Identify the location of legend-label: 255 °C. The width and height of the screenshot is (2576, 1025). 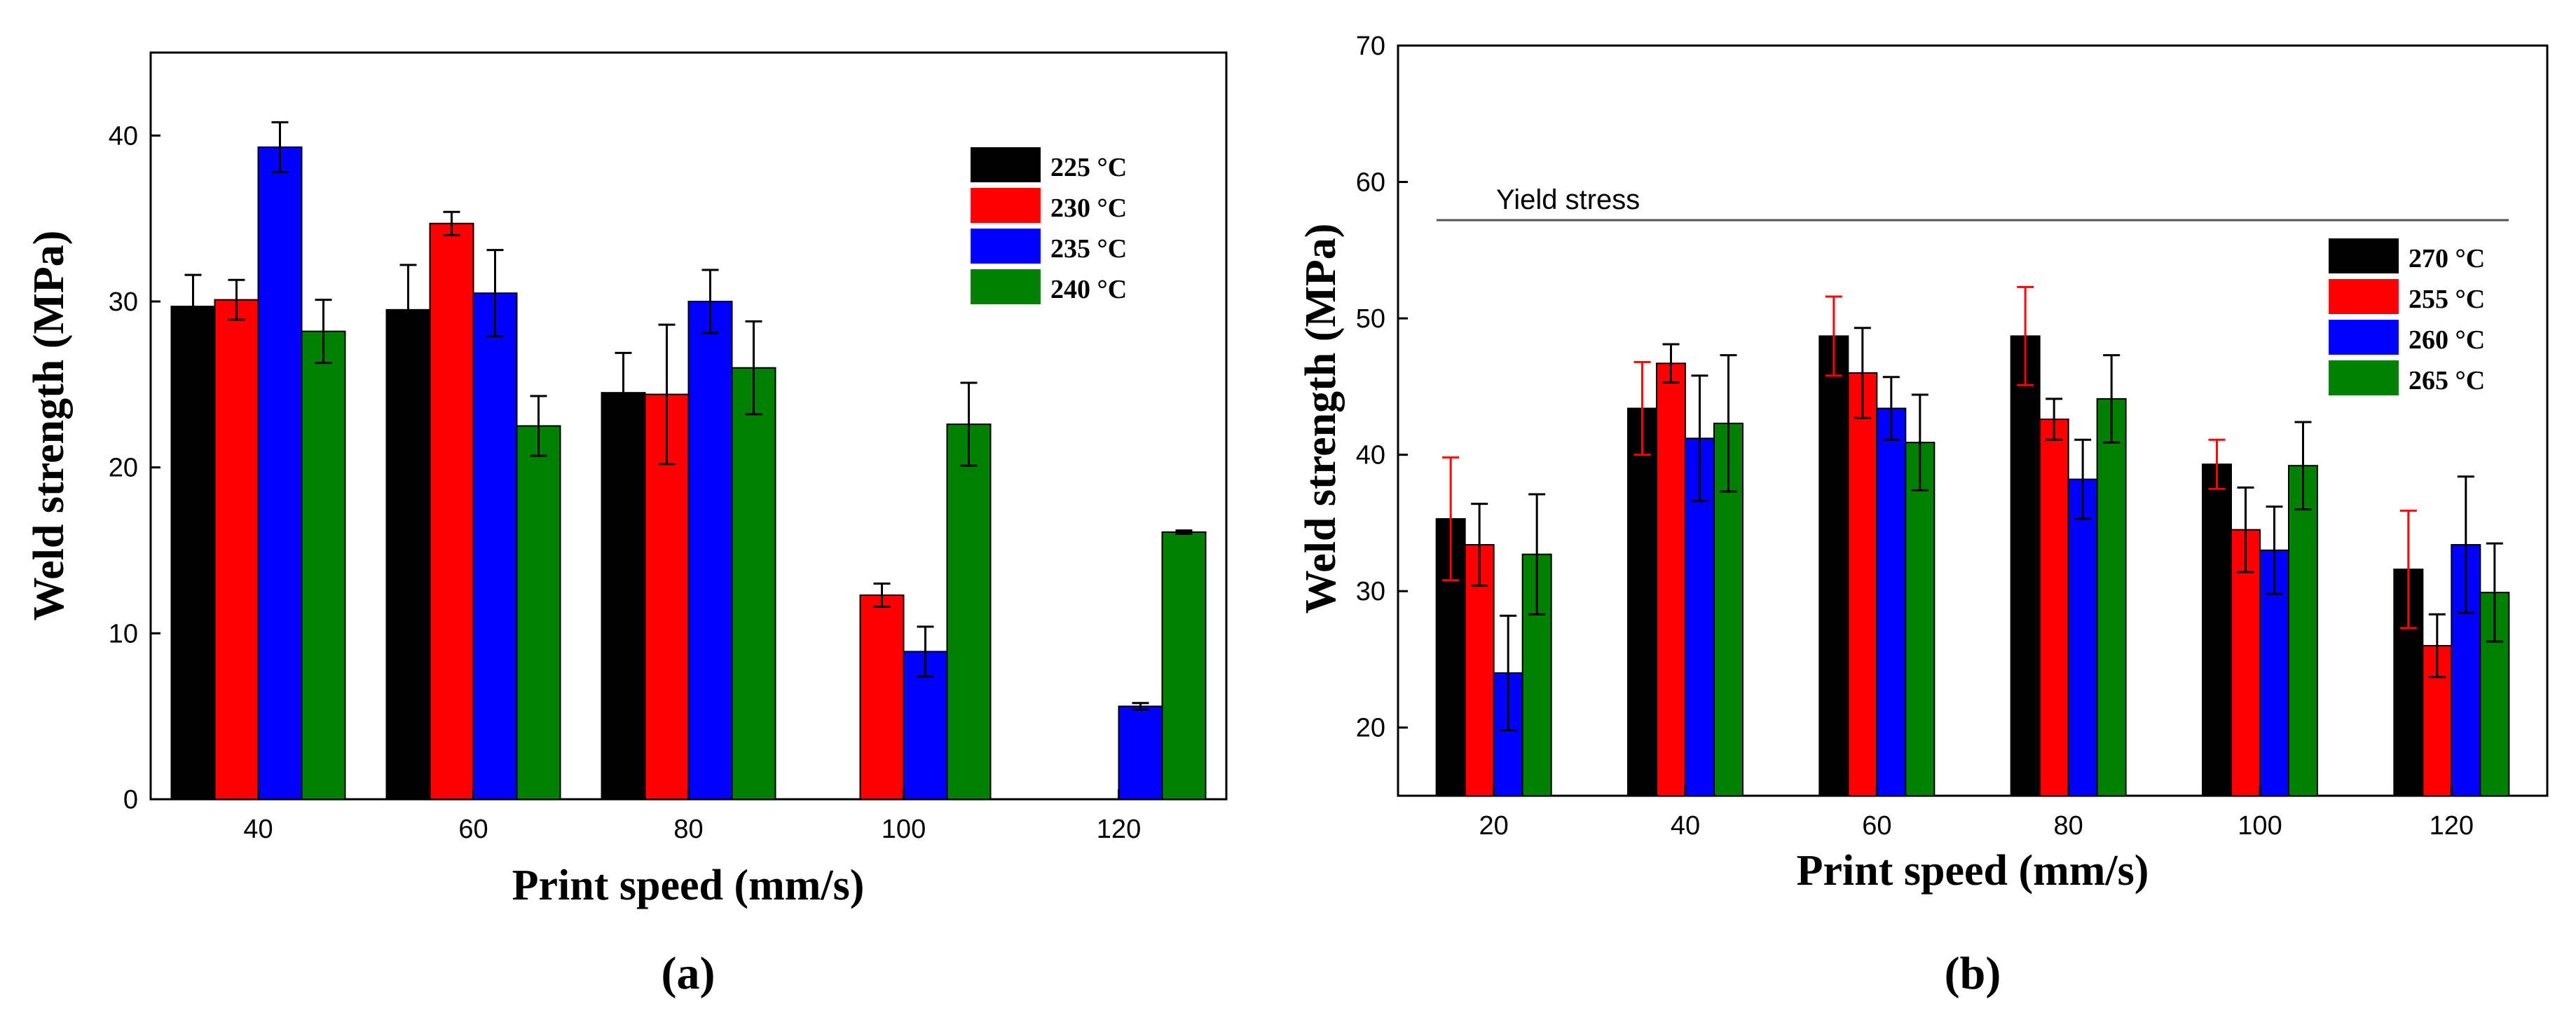
(2447, 299).